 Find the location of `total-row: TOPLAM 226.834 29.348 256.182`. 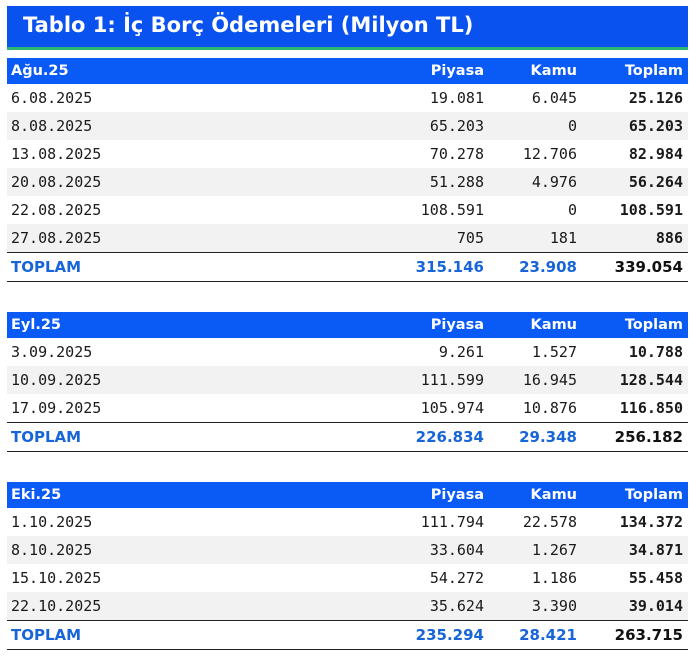

total-row: TOPLAM 226.834 29.348 256.182 is located at coordinates (347, 437).